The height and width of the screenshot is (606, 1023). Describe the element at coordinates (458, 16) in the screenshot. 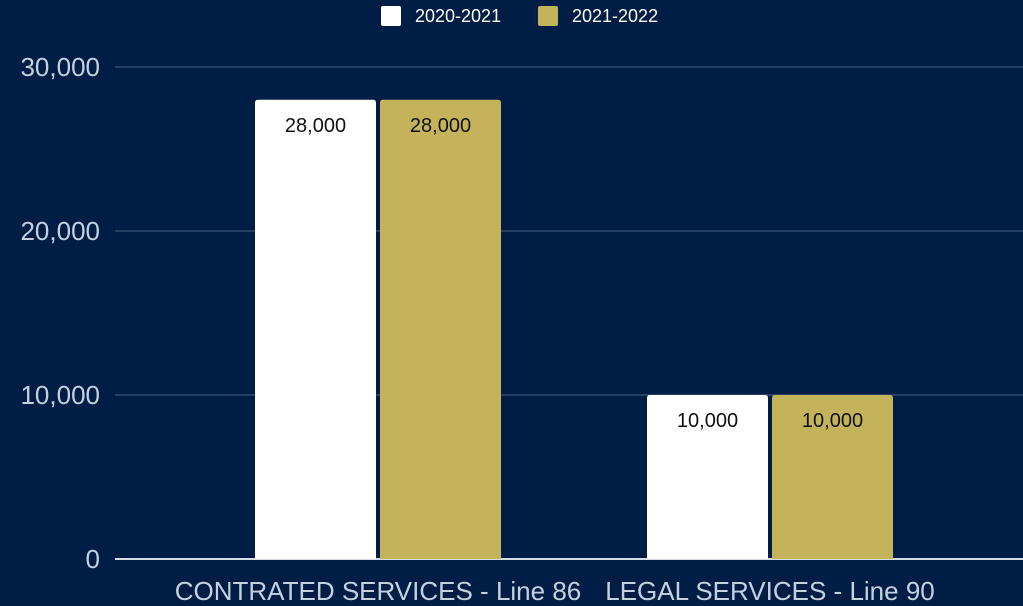

I see `legend-label: 2020-2021` at that location.